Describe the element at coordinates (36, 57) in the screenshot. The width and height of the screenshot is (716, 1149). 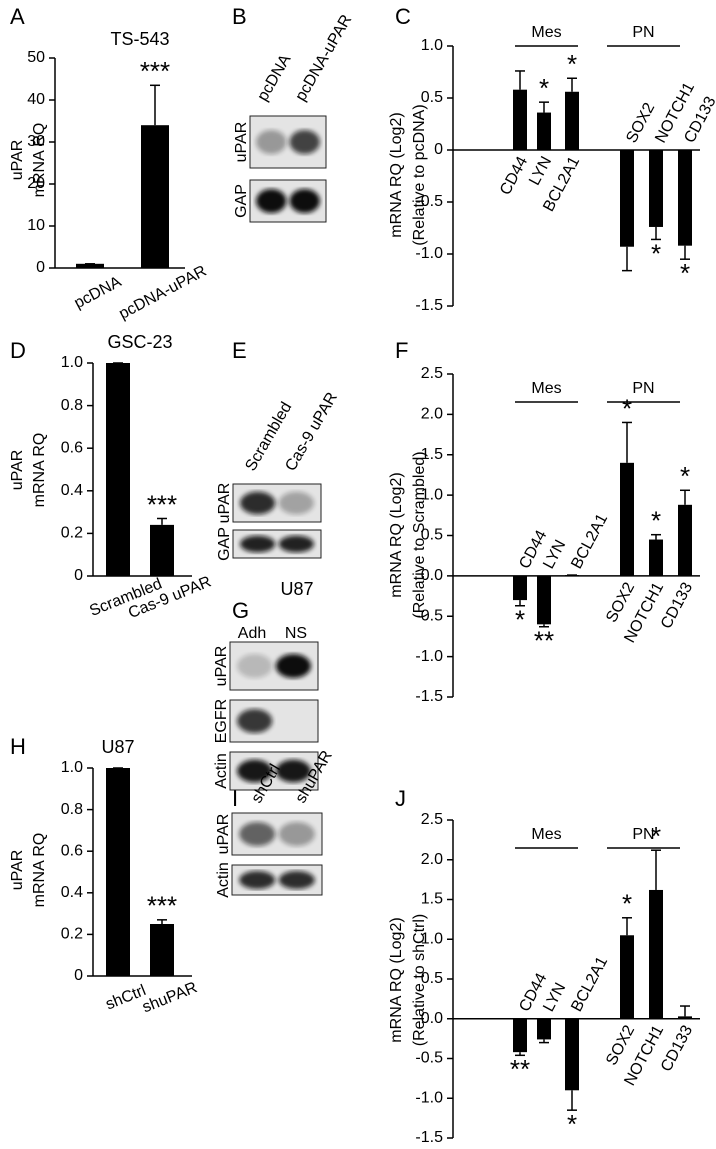
I see `y-tick-label: 50` at that location.